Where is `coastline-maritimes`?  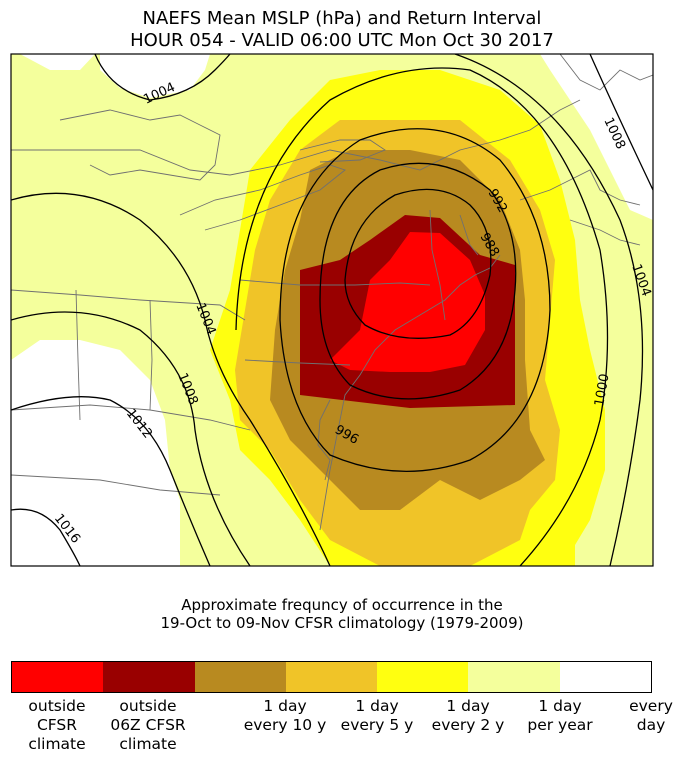
coastline-maritimes is located at coordinates (580, 187).